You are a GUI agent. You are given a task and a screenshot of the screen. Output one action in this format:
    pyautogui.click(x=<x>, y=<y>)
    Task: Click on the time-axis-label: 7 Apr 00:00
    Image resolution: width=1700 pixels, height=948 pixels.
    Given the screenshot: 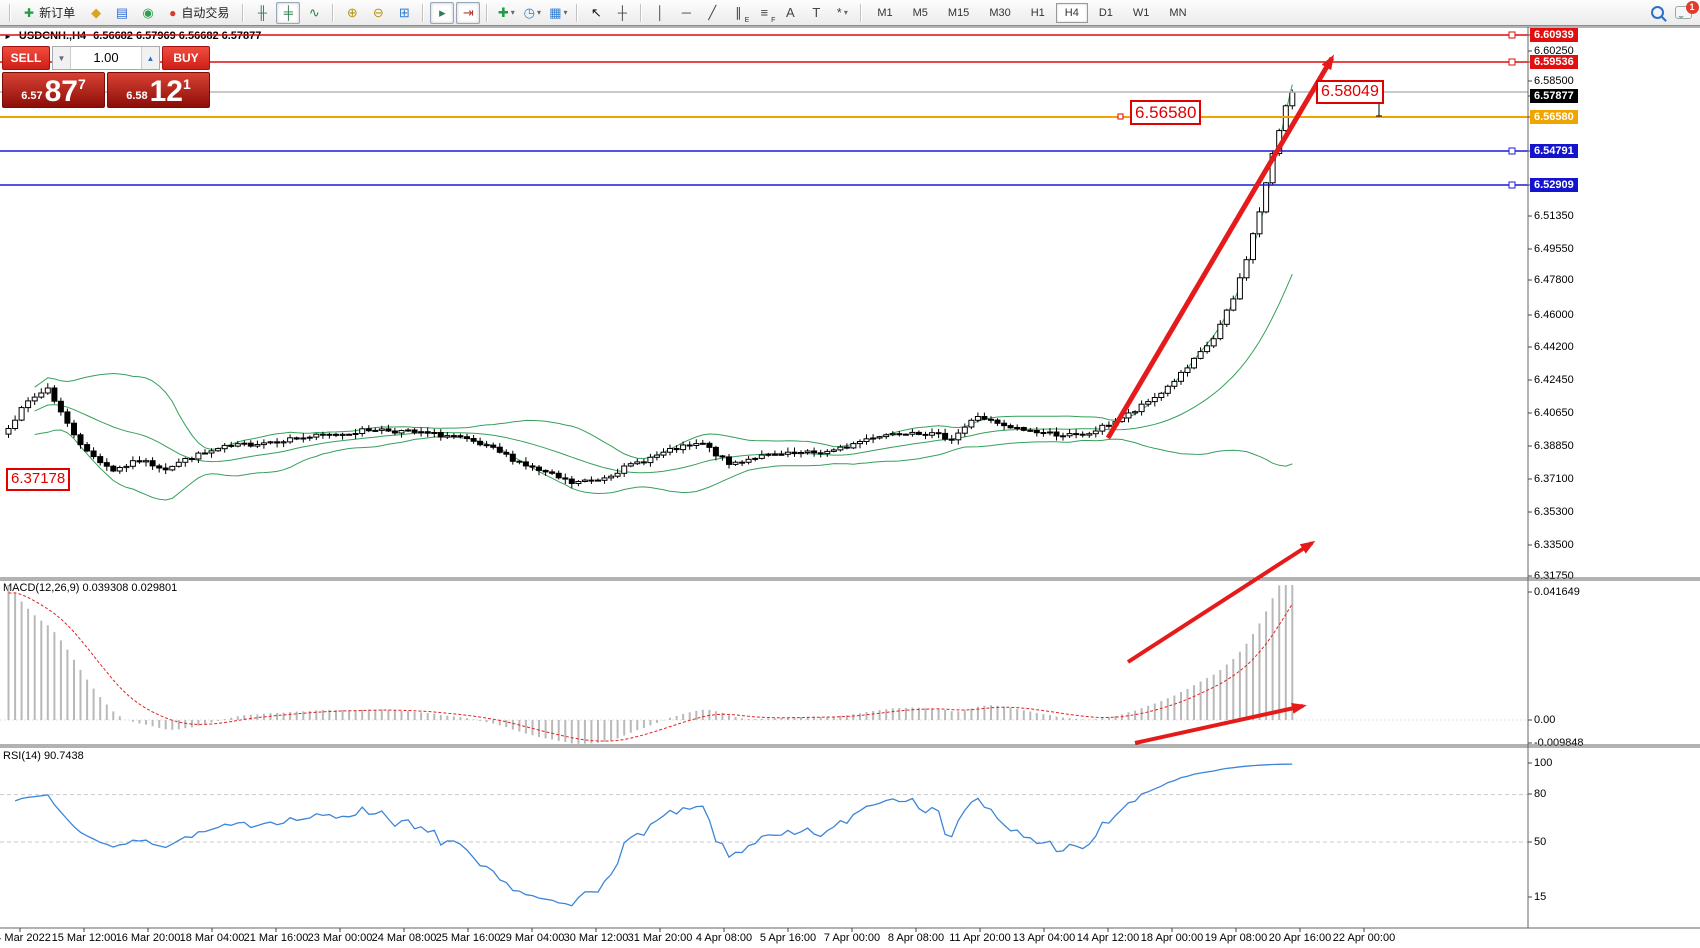 What is the action you would take?
    pyautogui.click(x=852, y=938)
    